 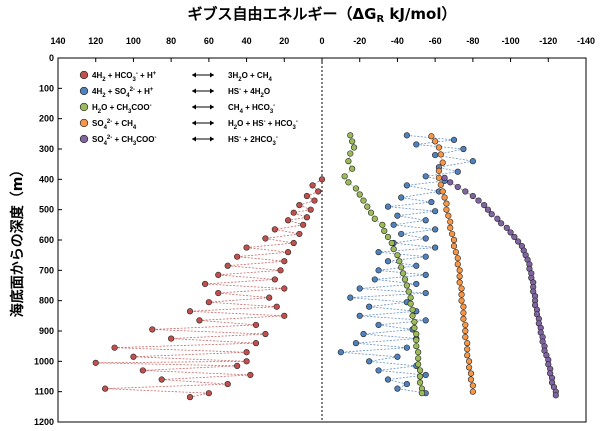 What do you see at coordinates (17, 240) in the screenshot?
I see `y-axis-label: 海底面からの深度（m）` at bounding box center [17, 240].